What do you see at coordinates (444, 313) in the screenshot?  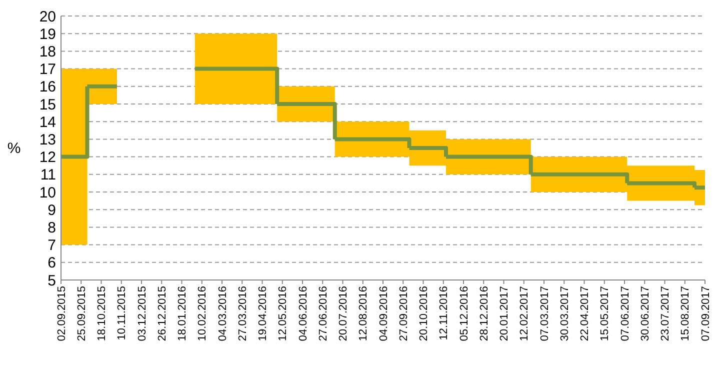 I see `x-tick-label: 12.11.2016` at bounding box center [444, 313].